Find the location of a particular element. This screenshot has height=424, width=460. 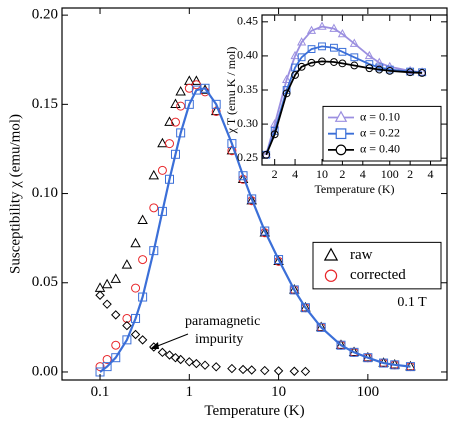

y-tick-label: 0.25 is located at coordinates (247, 157).